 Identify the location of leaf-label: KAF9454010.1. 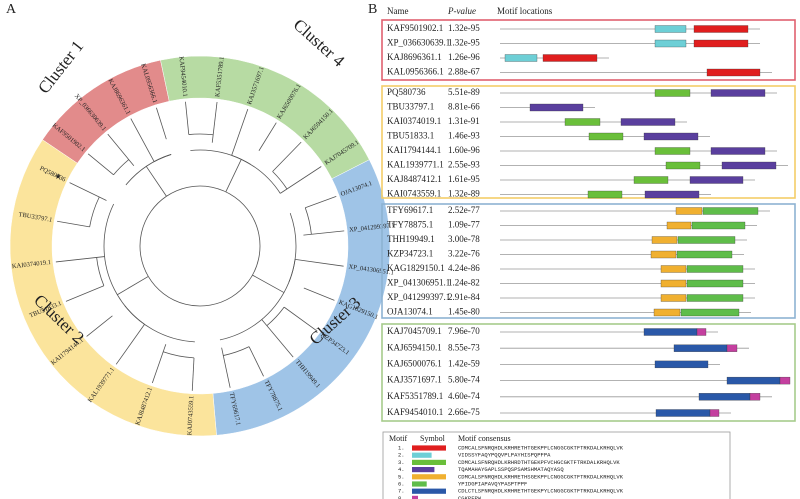
(182, 76).